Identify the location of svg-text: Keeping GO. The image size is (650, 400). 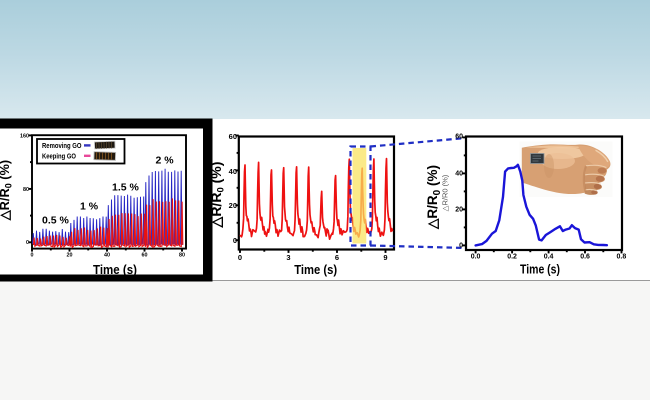
(59, 157).